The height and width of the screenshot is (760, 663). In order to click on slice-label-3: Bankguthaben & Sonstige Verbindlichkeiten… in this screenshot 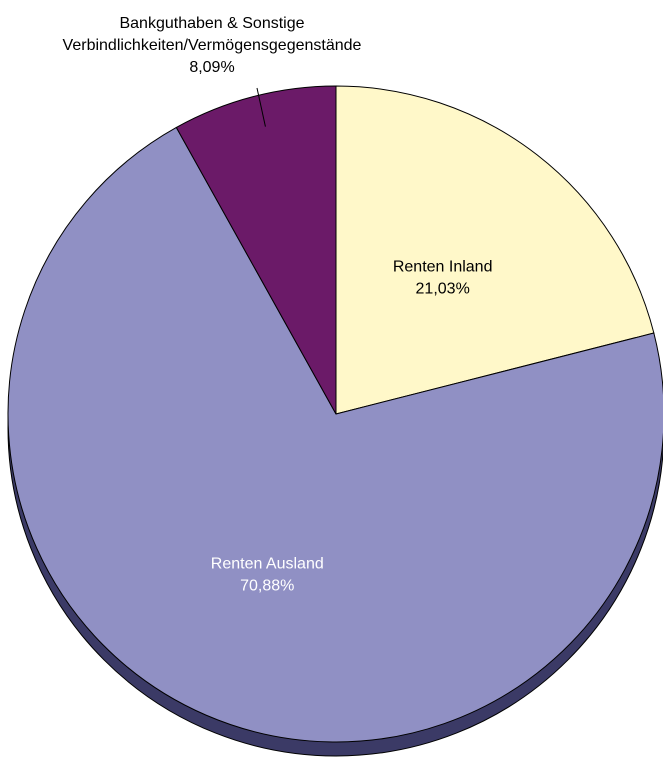, I will do `click(212, 45)`.